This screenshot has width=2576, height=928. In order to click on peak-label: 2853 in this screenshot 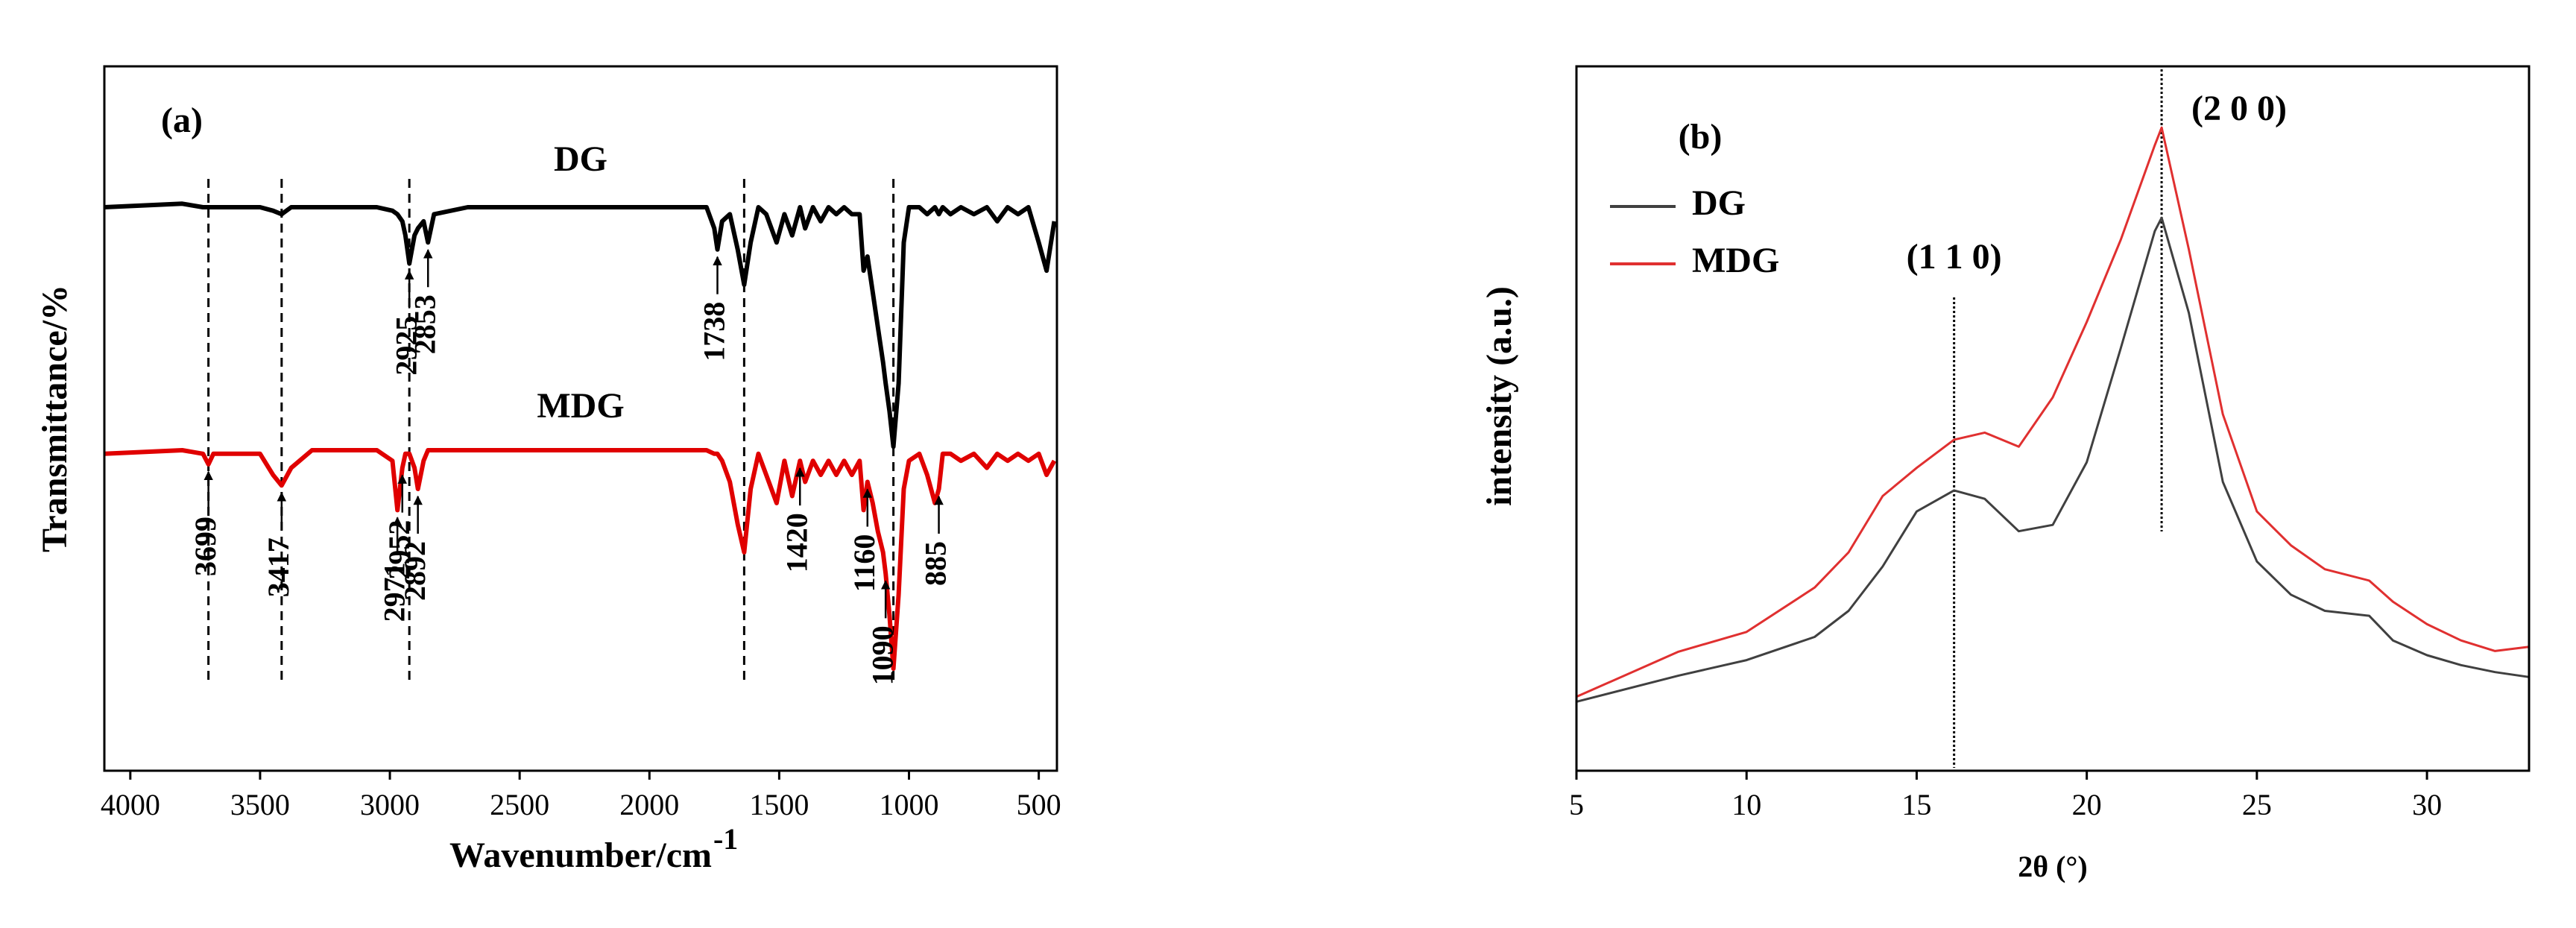, I will do `click(424, 324)`.